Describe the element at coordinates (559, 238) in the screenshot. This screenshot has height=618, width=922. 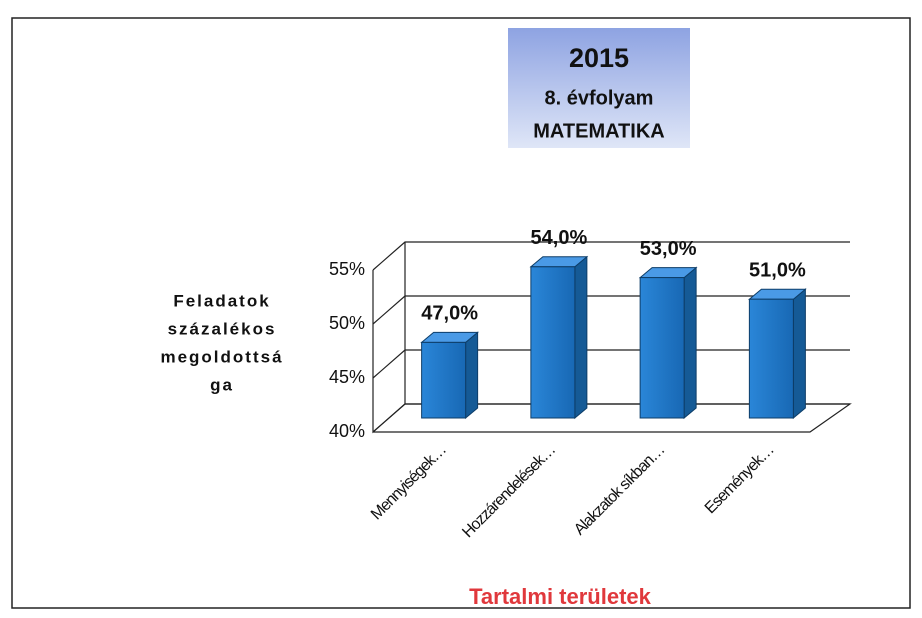
I see `data-label: 54,0%` at that location.